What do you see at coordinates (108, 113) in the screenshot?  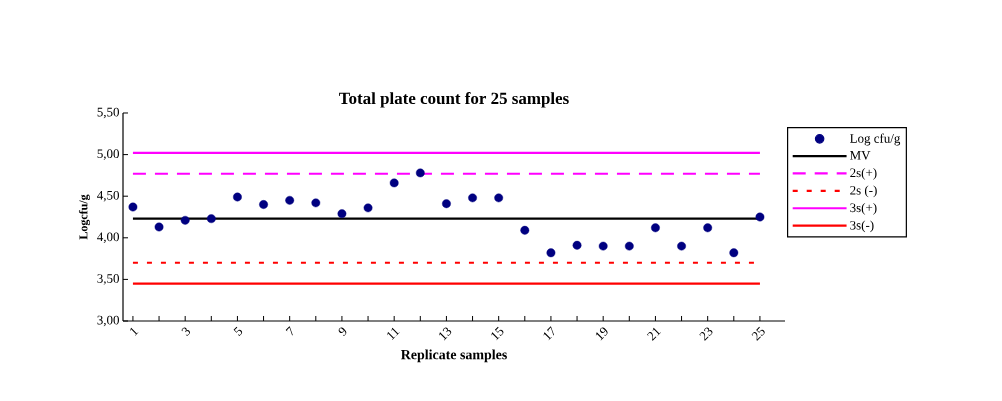 I see `y-tick-label: 5,50` at bounding box center [108, 113].